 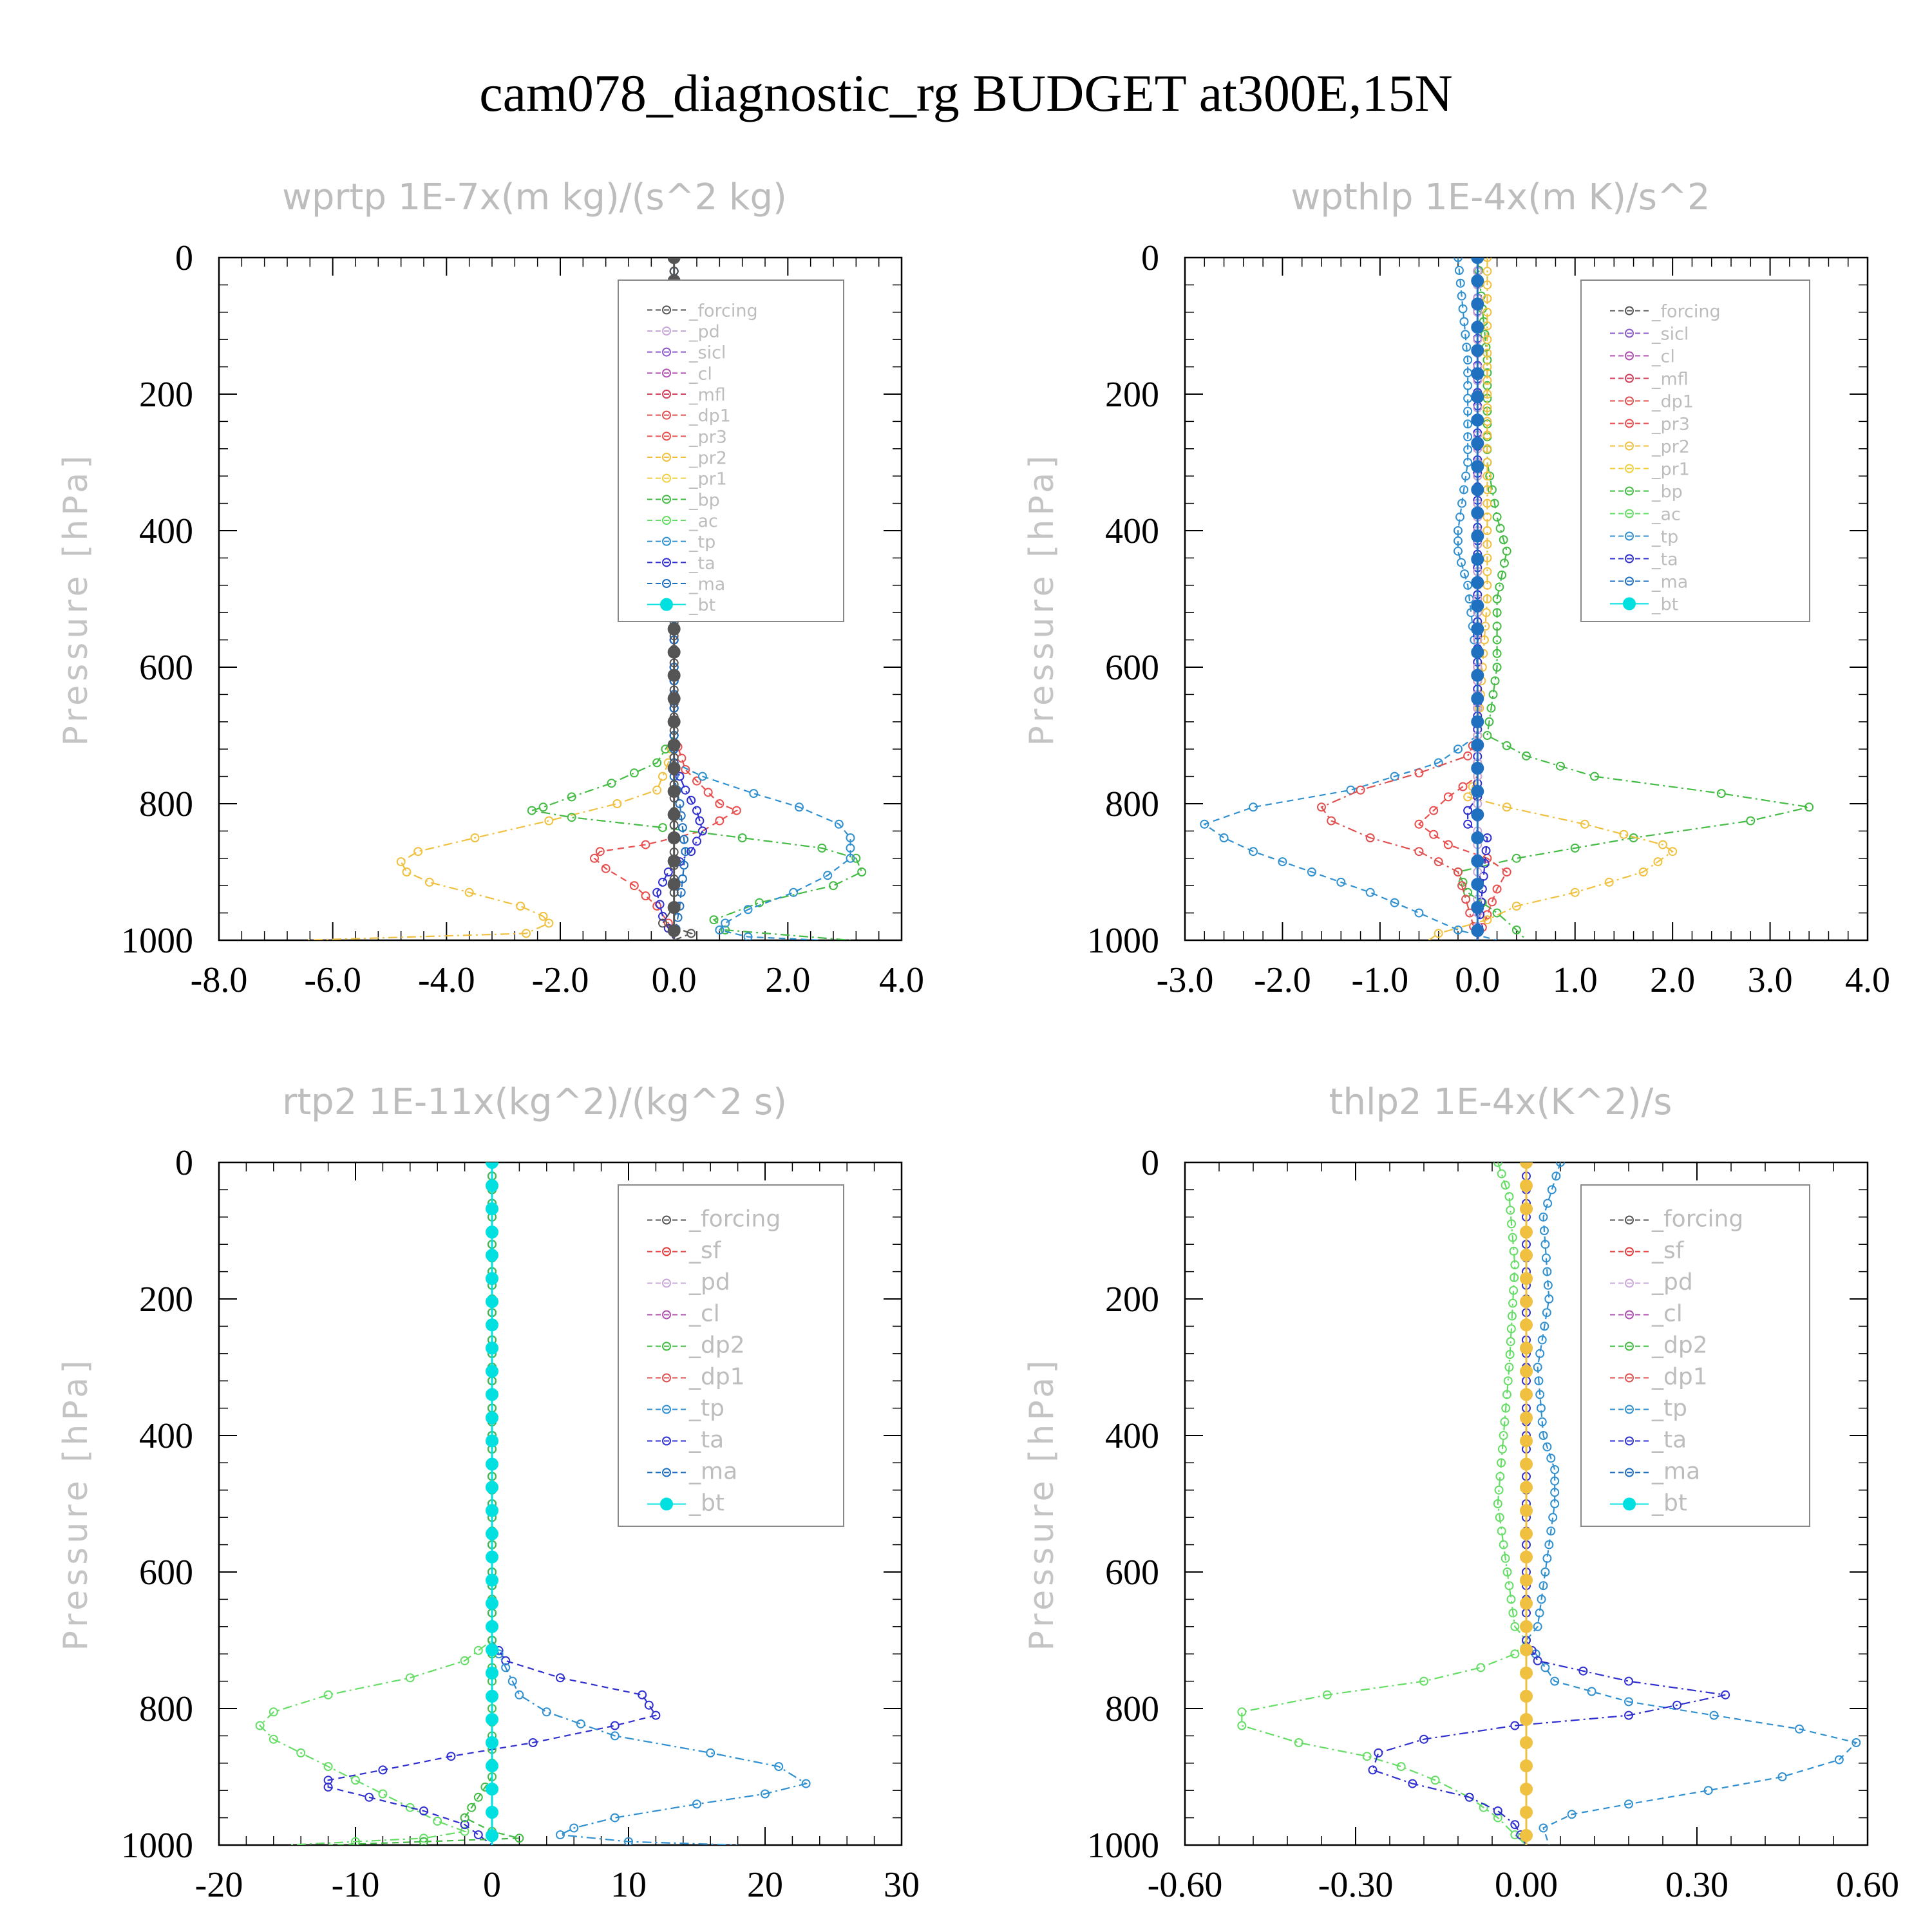 I want to click on x-tick-label: 20, so click(x=765, y=1885).